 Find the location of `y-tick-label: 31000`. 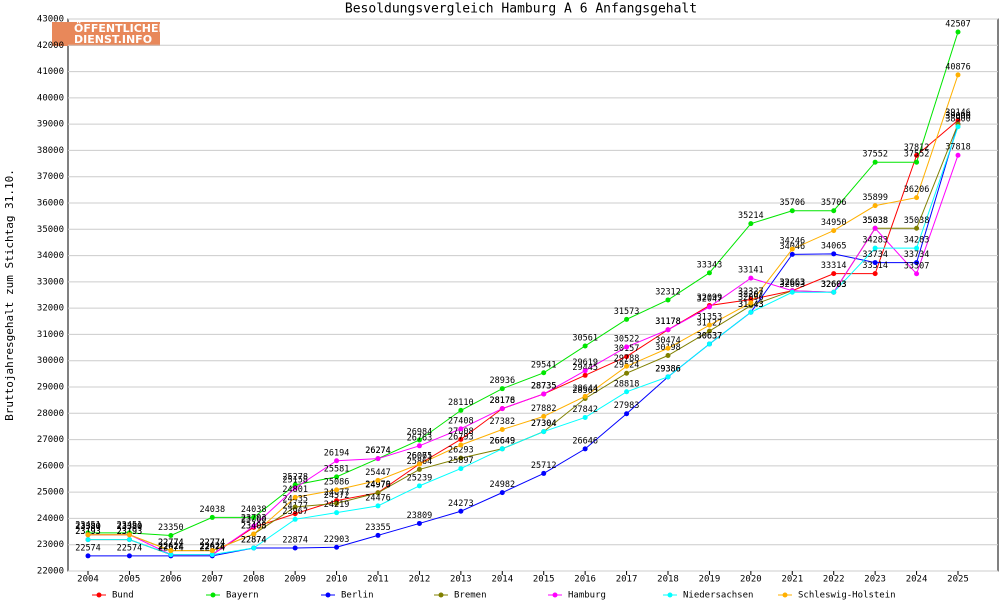

y-tick-label: 31000 is located at coordinates (50, 335).